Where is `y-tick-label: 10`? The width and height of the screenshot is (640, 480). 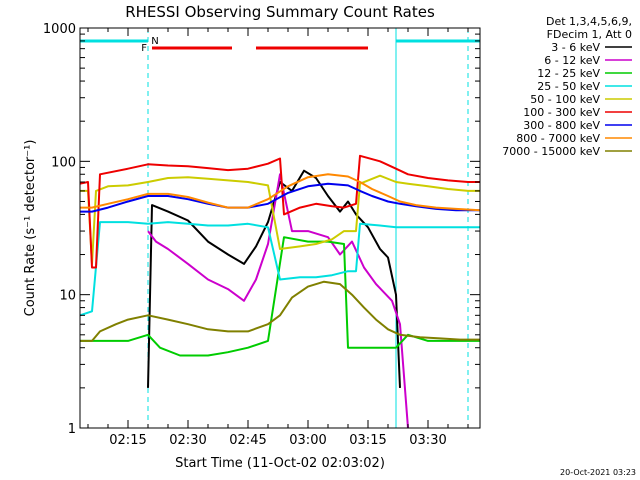 y-tick-label: 10 is located at coordinates (67, 296).